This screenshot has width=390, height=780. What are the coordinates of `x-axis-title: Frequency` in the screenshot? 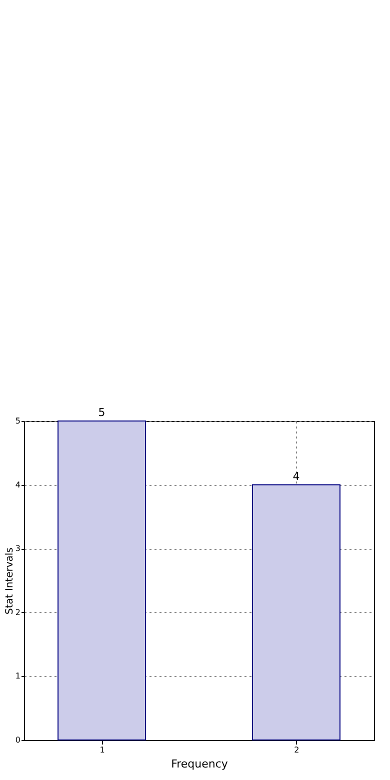 It's located at (199, 764).